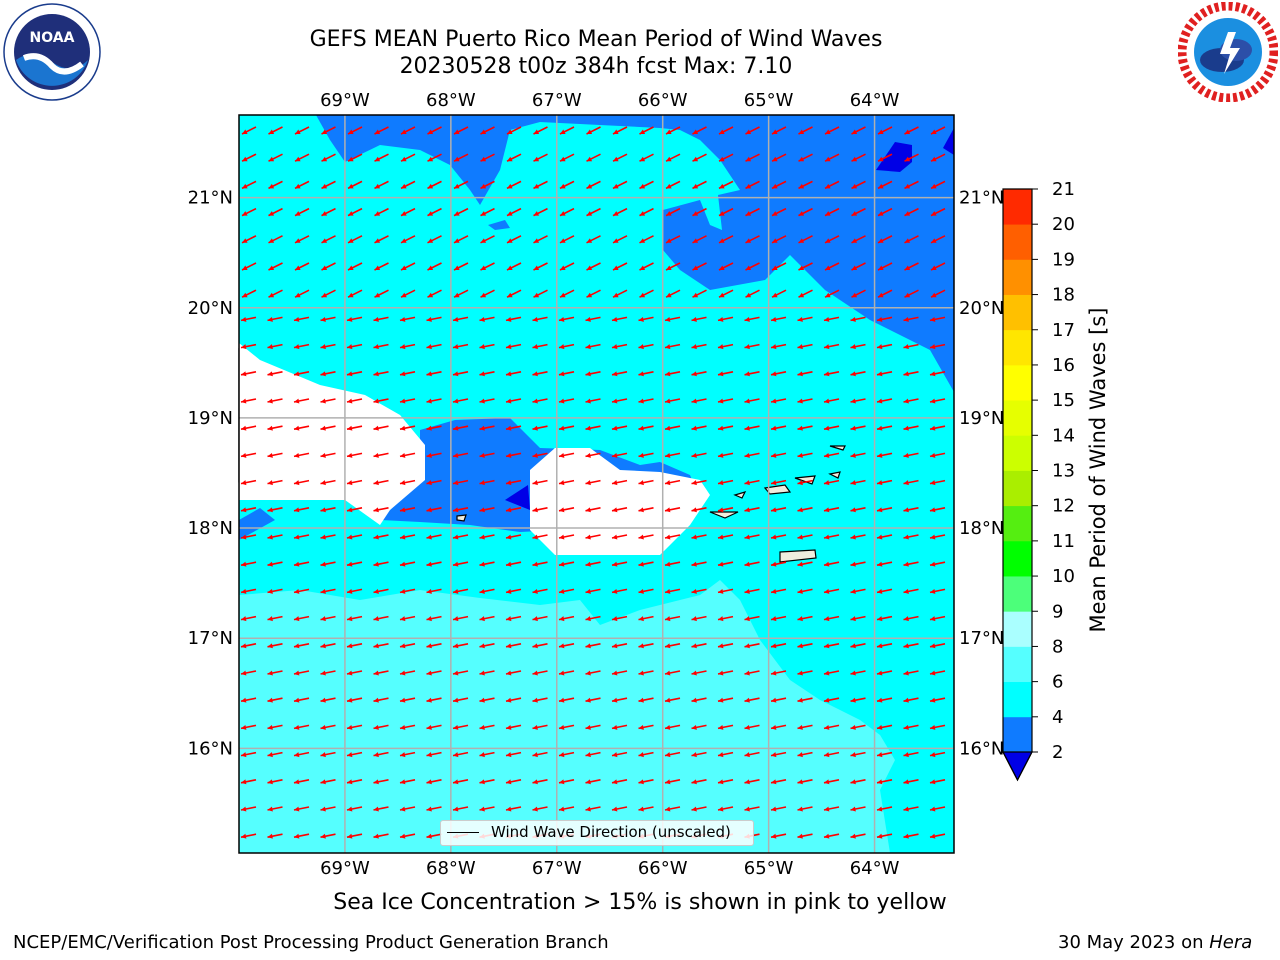  I want to click on lon-tick-label-bottom: 67°W, so click(557, 868).